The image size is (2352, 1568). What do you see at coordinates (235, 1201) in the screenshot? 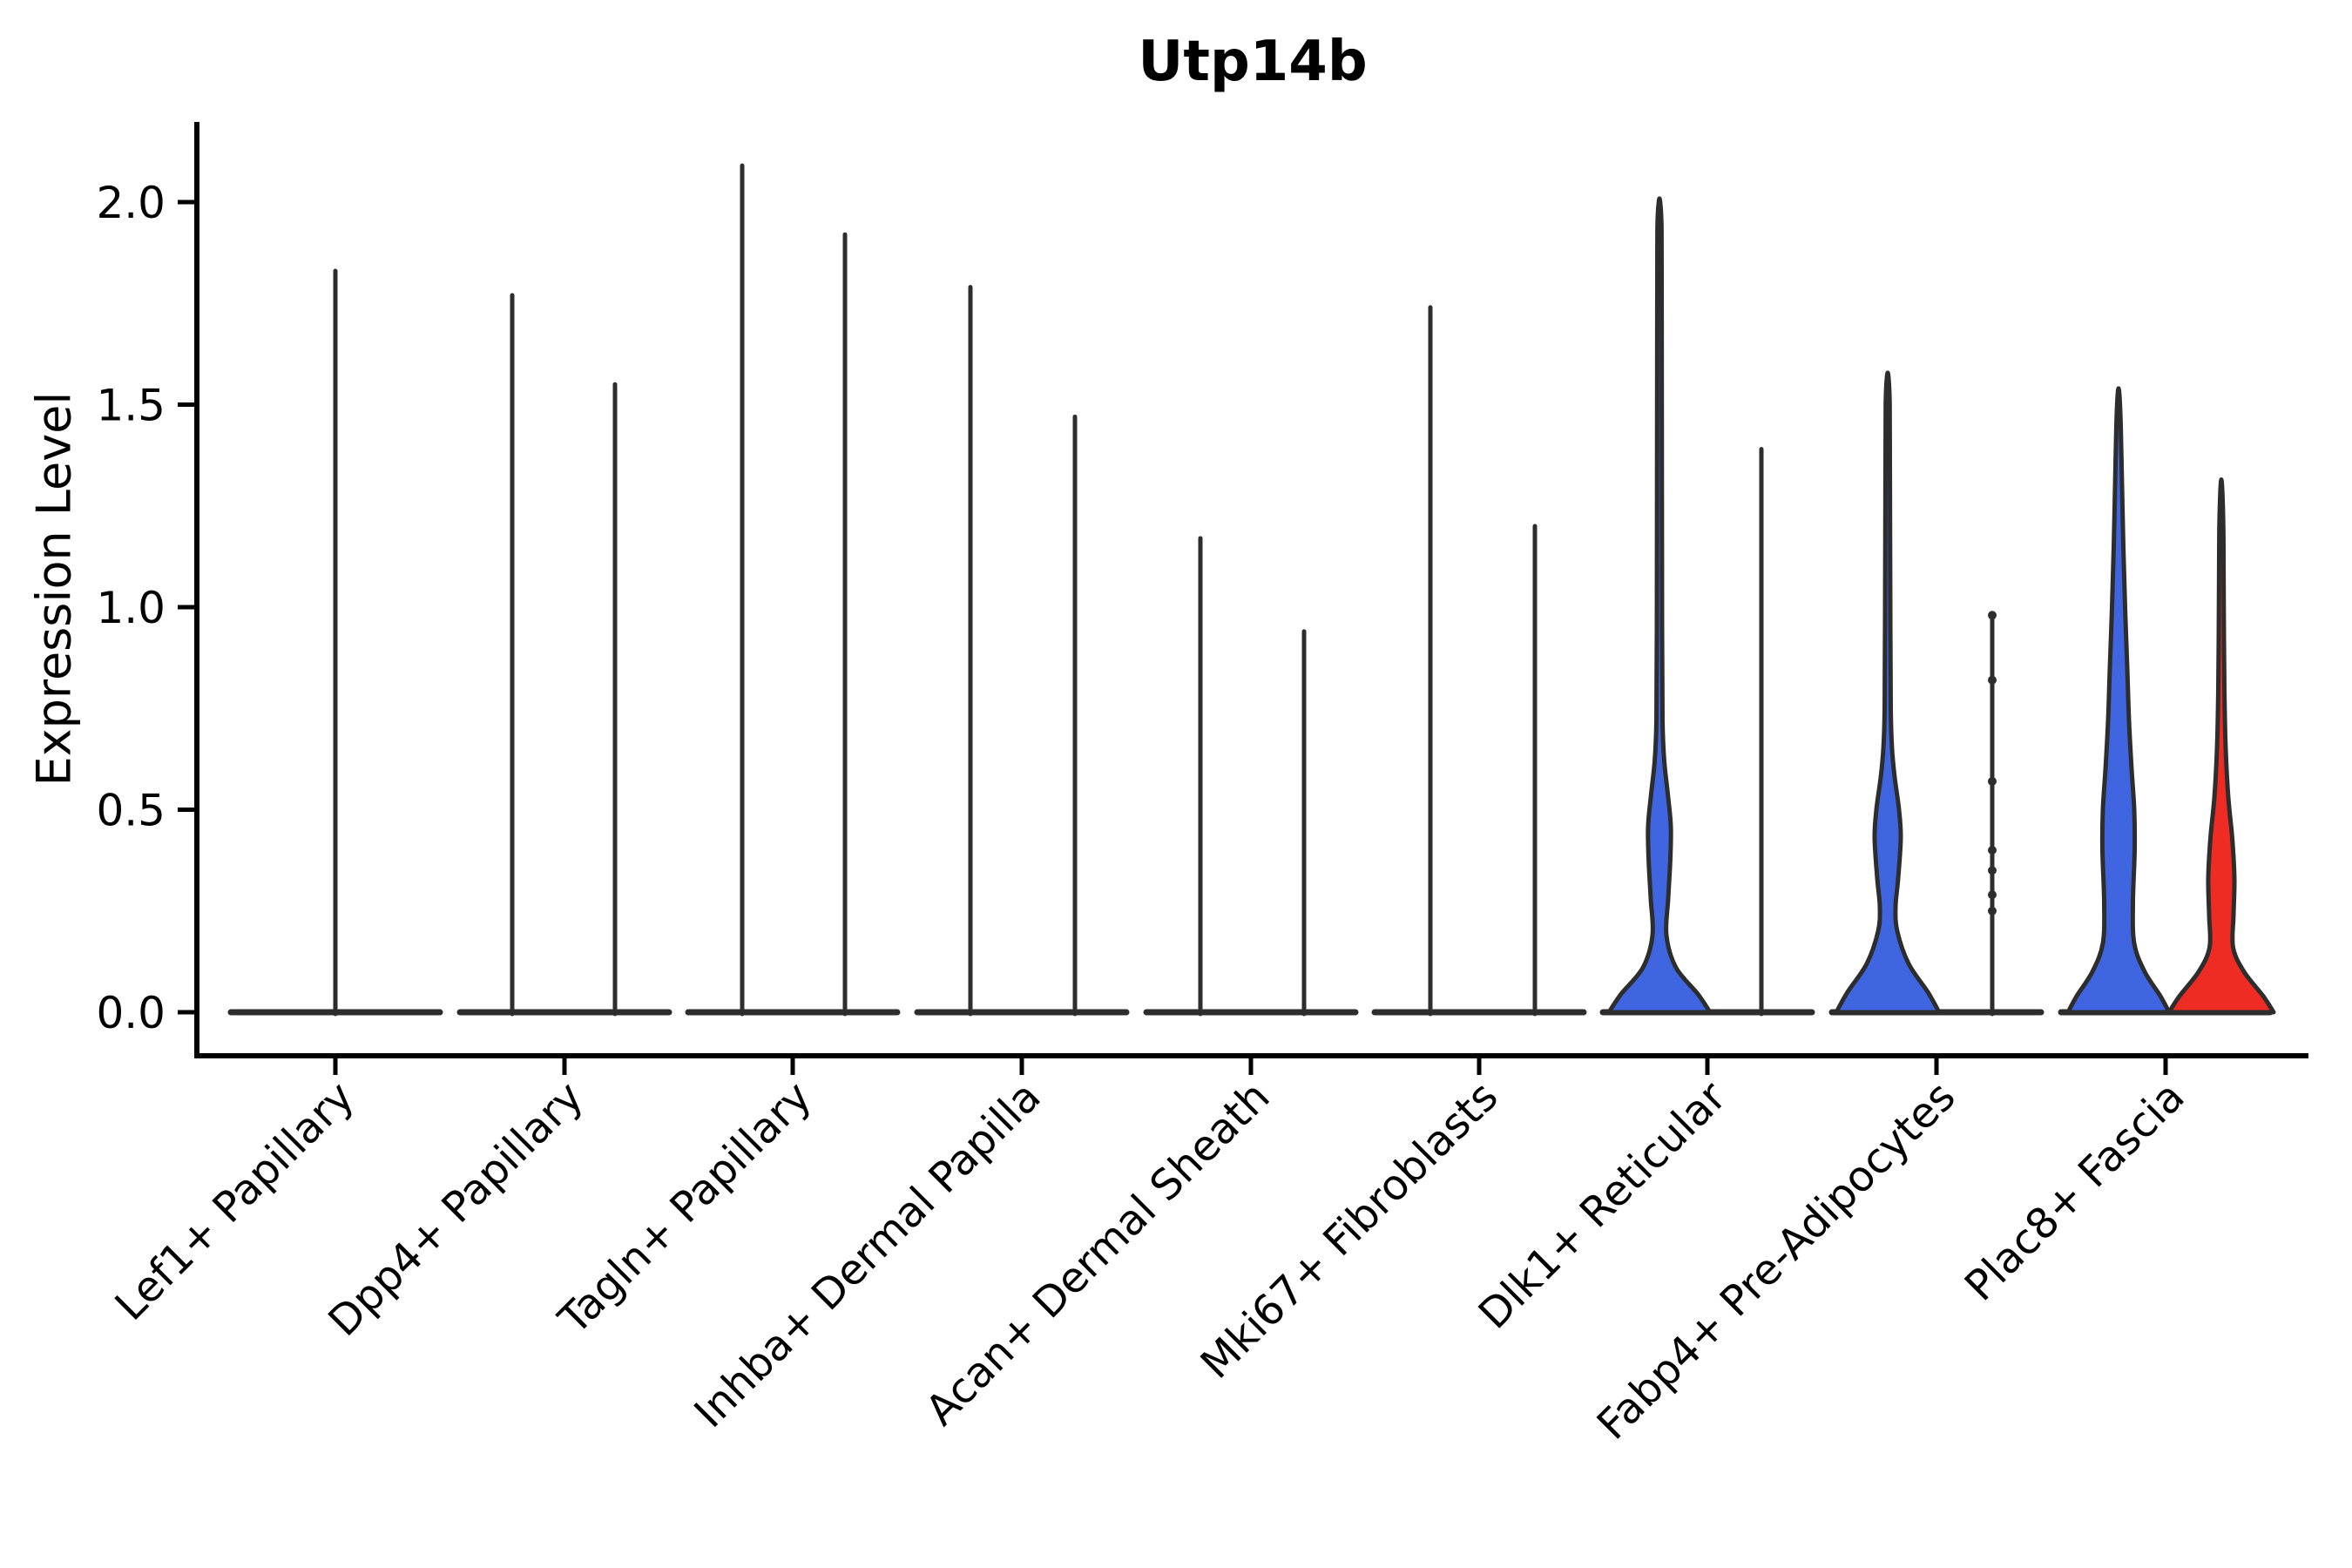
I see `x-category-label: Lef1+ Papillary` at bounding box center [235, 1201].